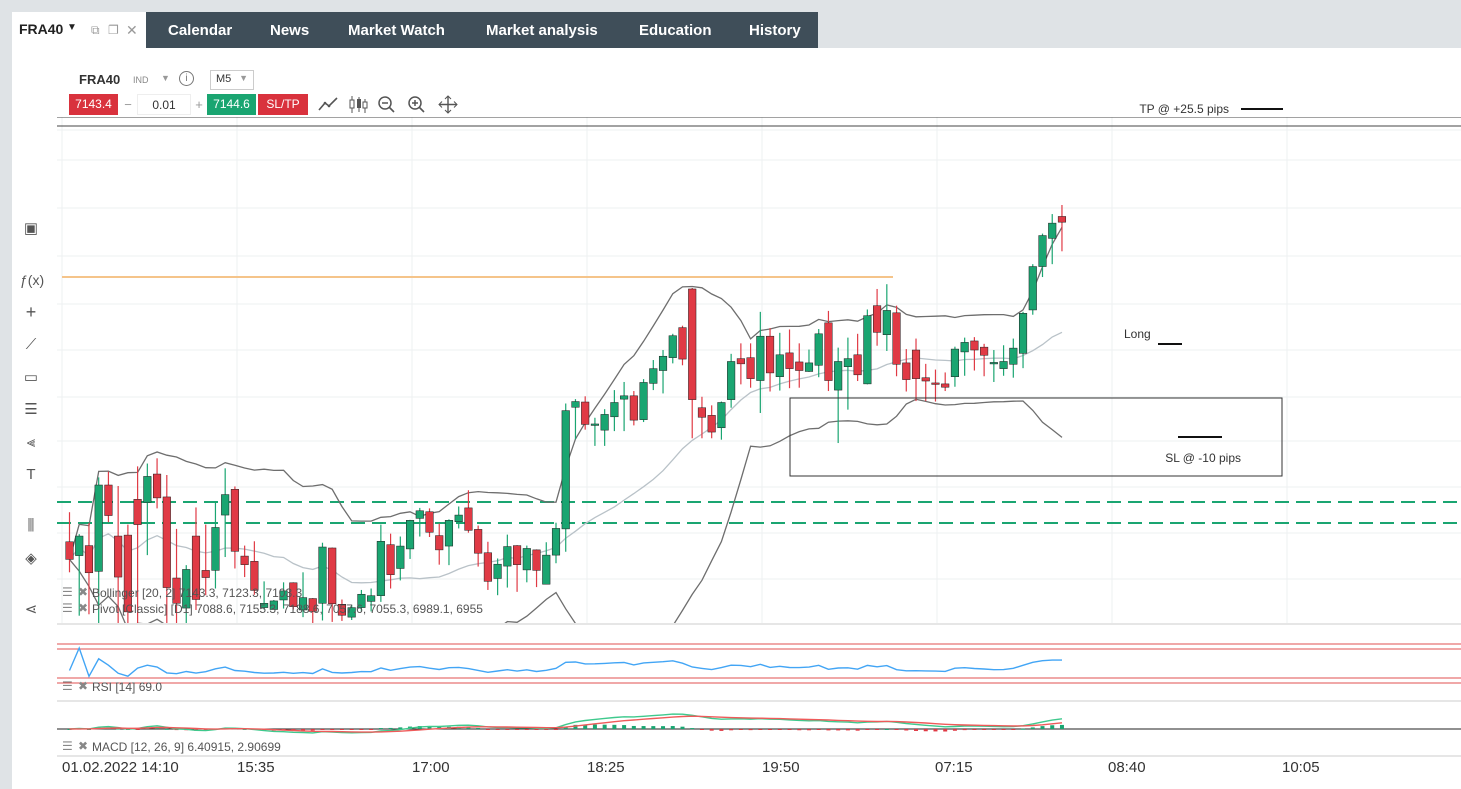 Image resolution: width=1461 pixels, height=789 pixels. Describe the element at coordinates (164, 104) in the screenshot. I see `volume-input: 0.01` at that location.